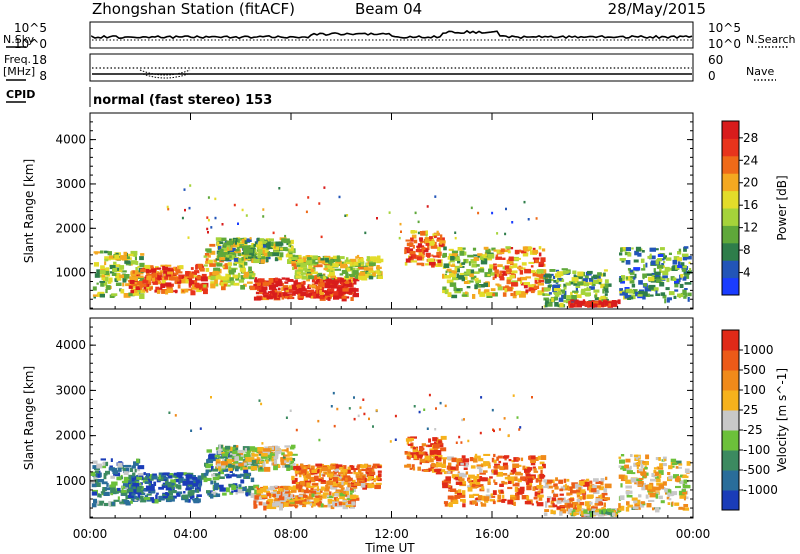 The image size is (800, 554). Describe the element at coordinates (389, 547) in the screenshot. I see `x-axis-title: Time UT` at that location.